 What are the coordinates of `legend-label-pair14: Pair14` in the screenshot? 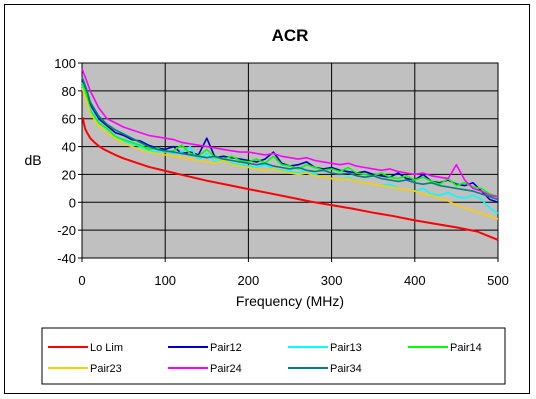 It's located at (466, 348).